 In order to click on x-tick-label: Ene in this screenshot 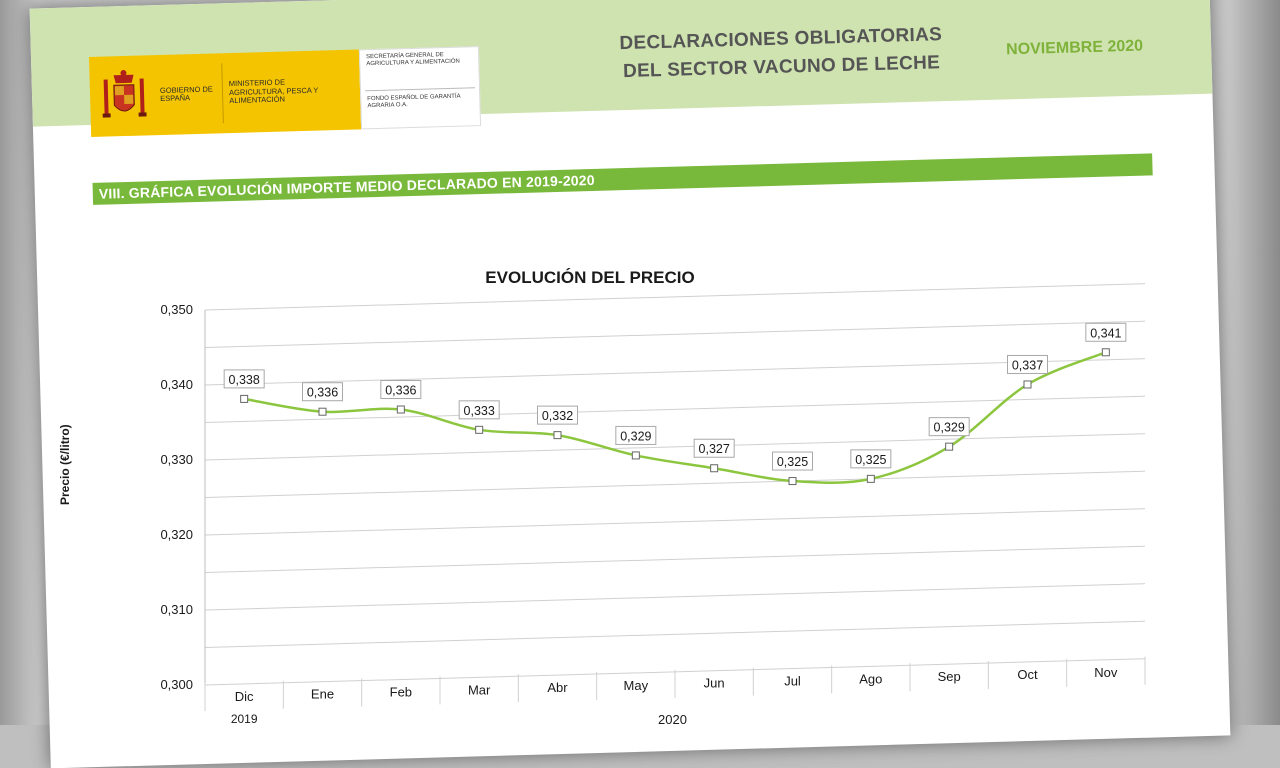, I will do `click(322, 694)`.